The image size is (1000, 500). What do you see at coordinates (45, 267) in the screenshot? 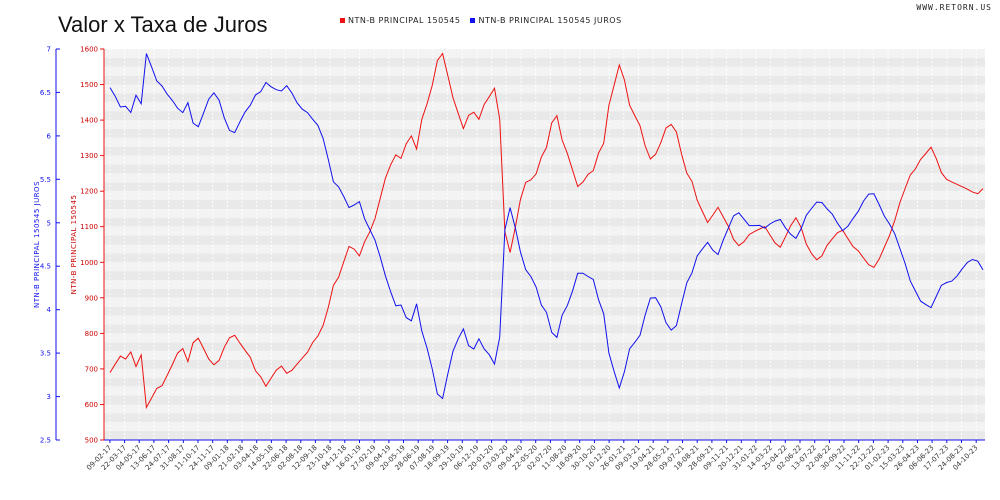
I see `y-tick-label-rate: 4.5` at bounding box center [45, 267].